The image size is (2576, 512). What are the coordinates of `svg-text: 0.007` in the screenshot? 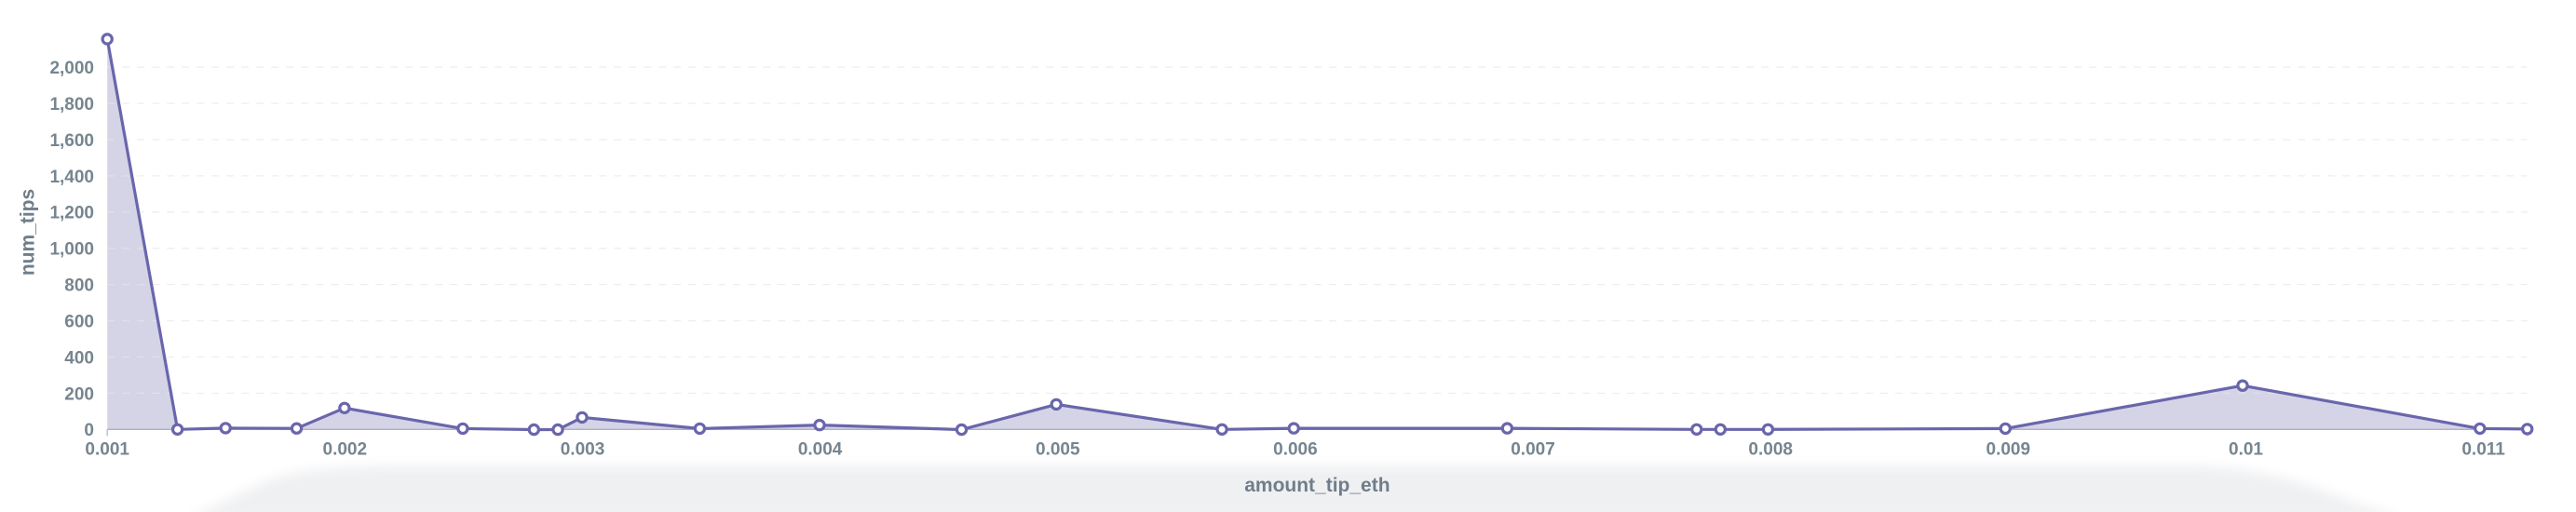 It's located at (1533, 449).